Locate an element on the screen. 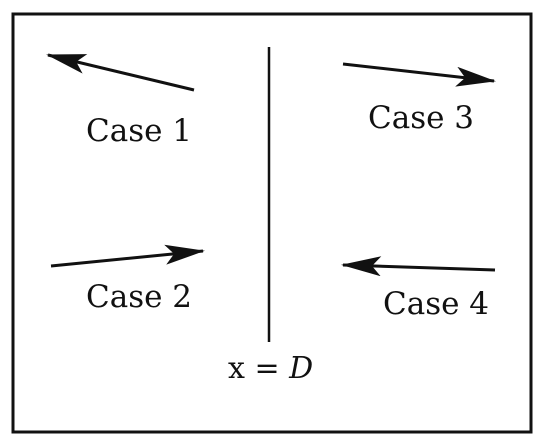 This screenshot has height=445, width=548. divider-label: x = D is located at coordinates (270, 368).